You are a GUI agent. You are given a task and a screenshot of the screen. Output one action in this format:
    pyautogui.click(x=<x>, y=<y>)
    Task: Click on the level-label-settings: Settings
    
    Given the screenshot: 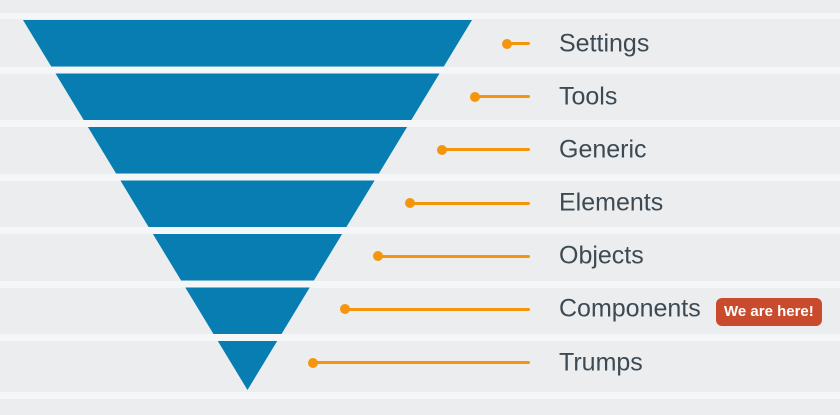 What is the action you would take?
    pyautogui.click(x=604, y=43)
    